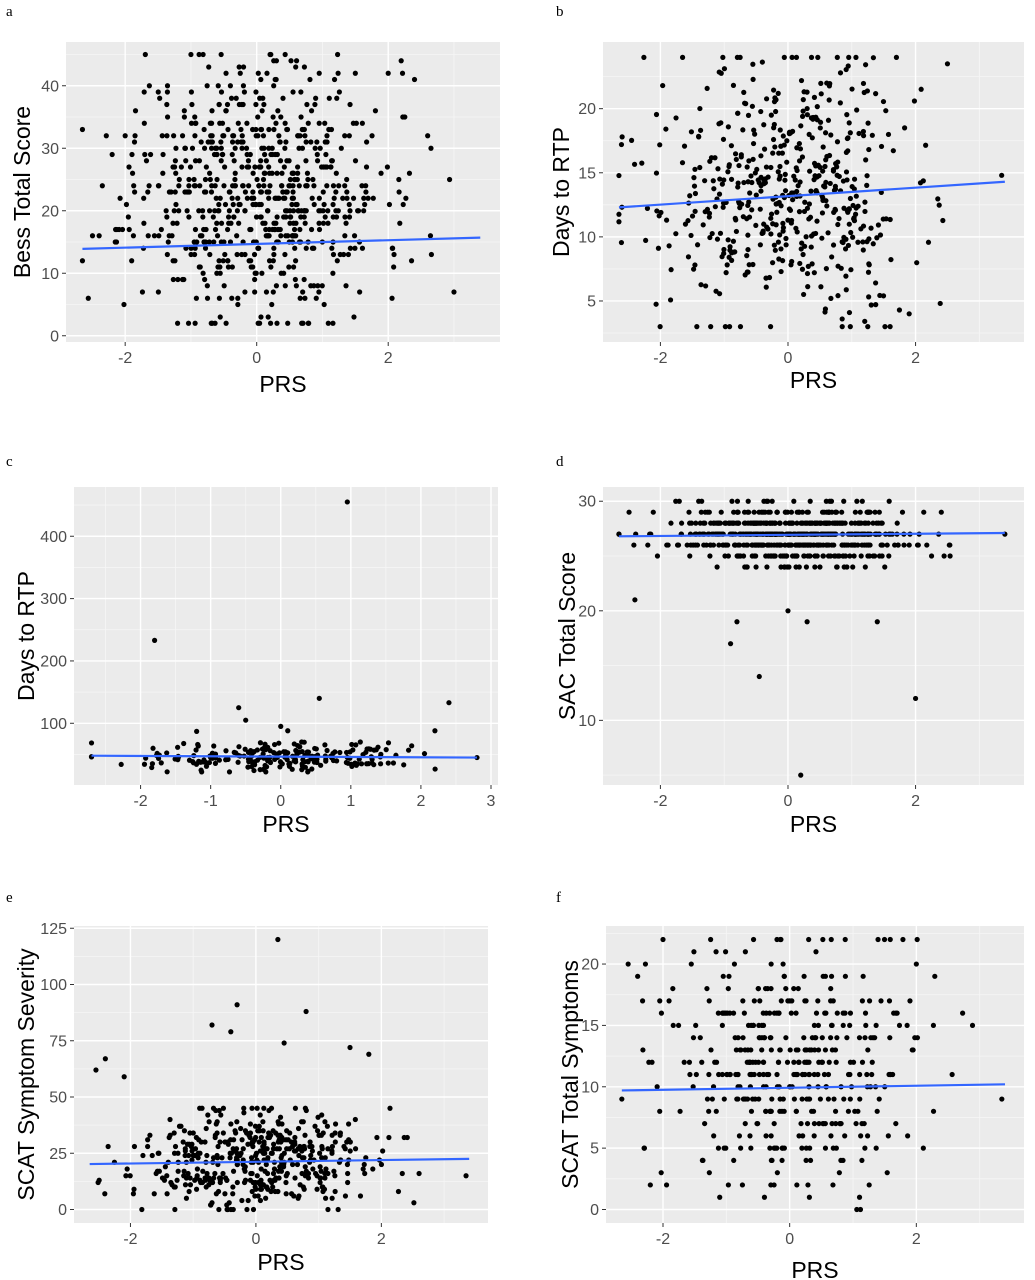 The width and height of the screenshot is (1035, 1280). Describe the element at coordinates (560, 12) in the screenshot. I see `panel-letter: b` at that location.